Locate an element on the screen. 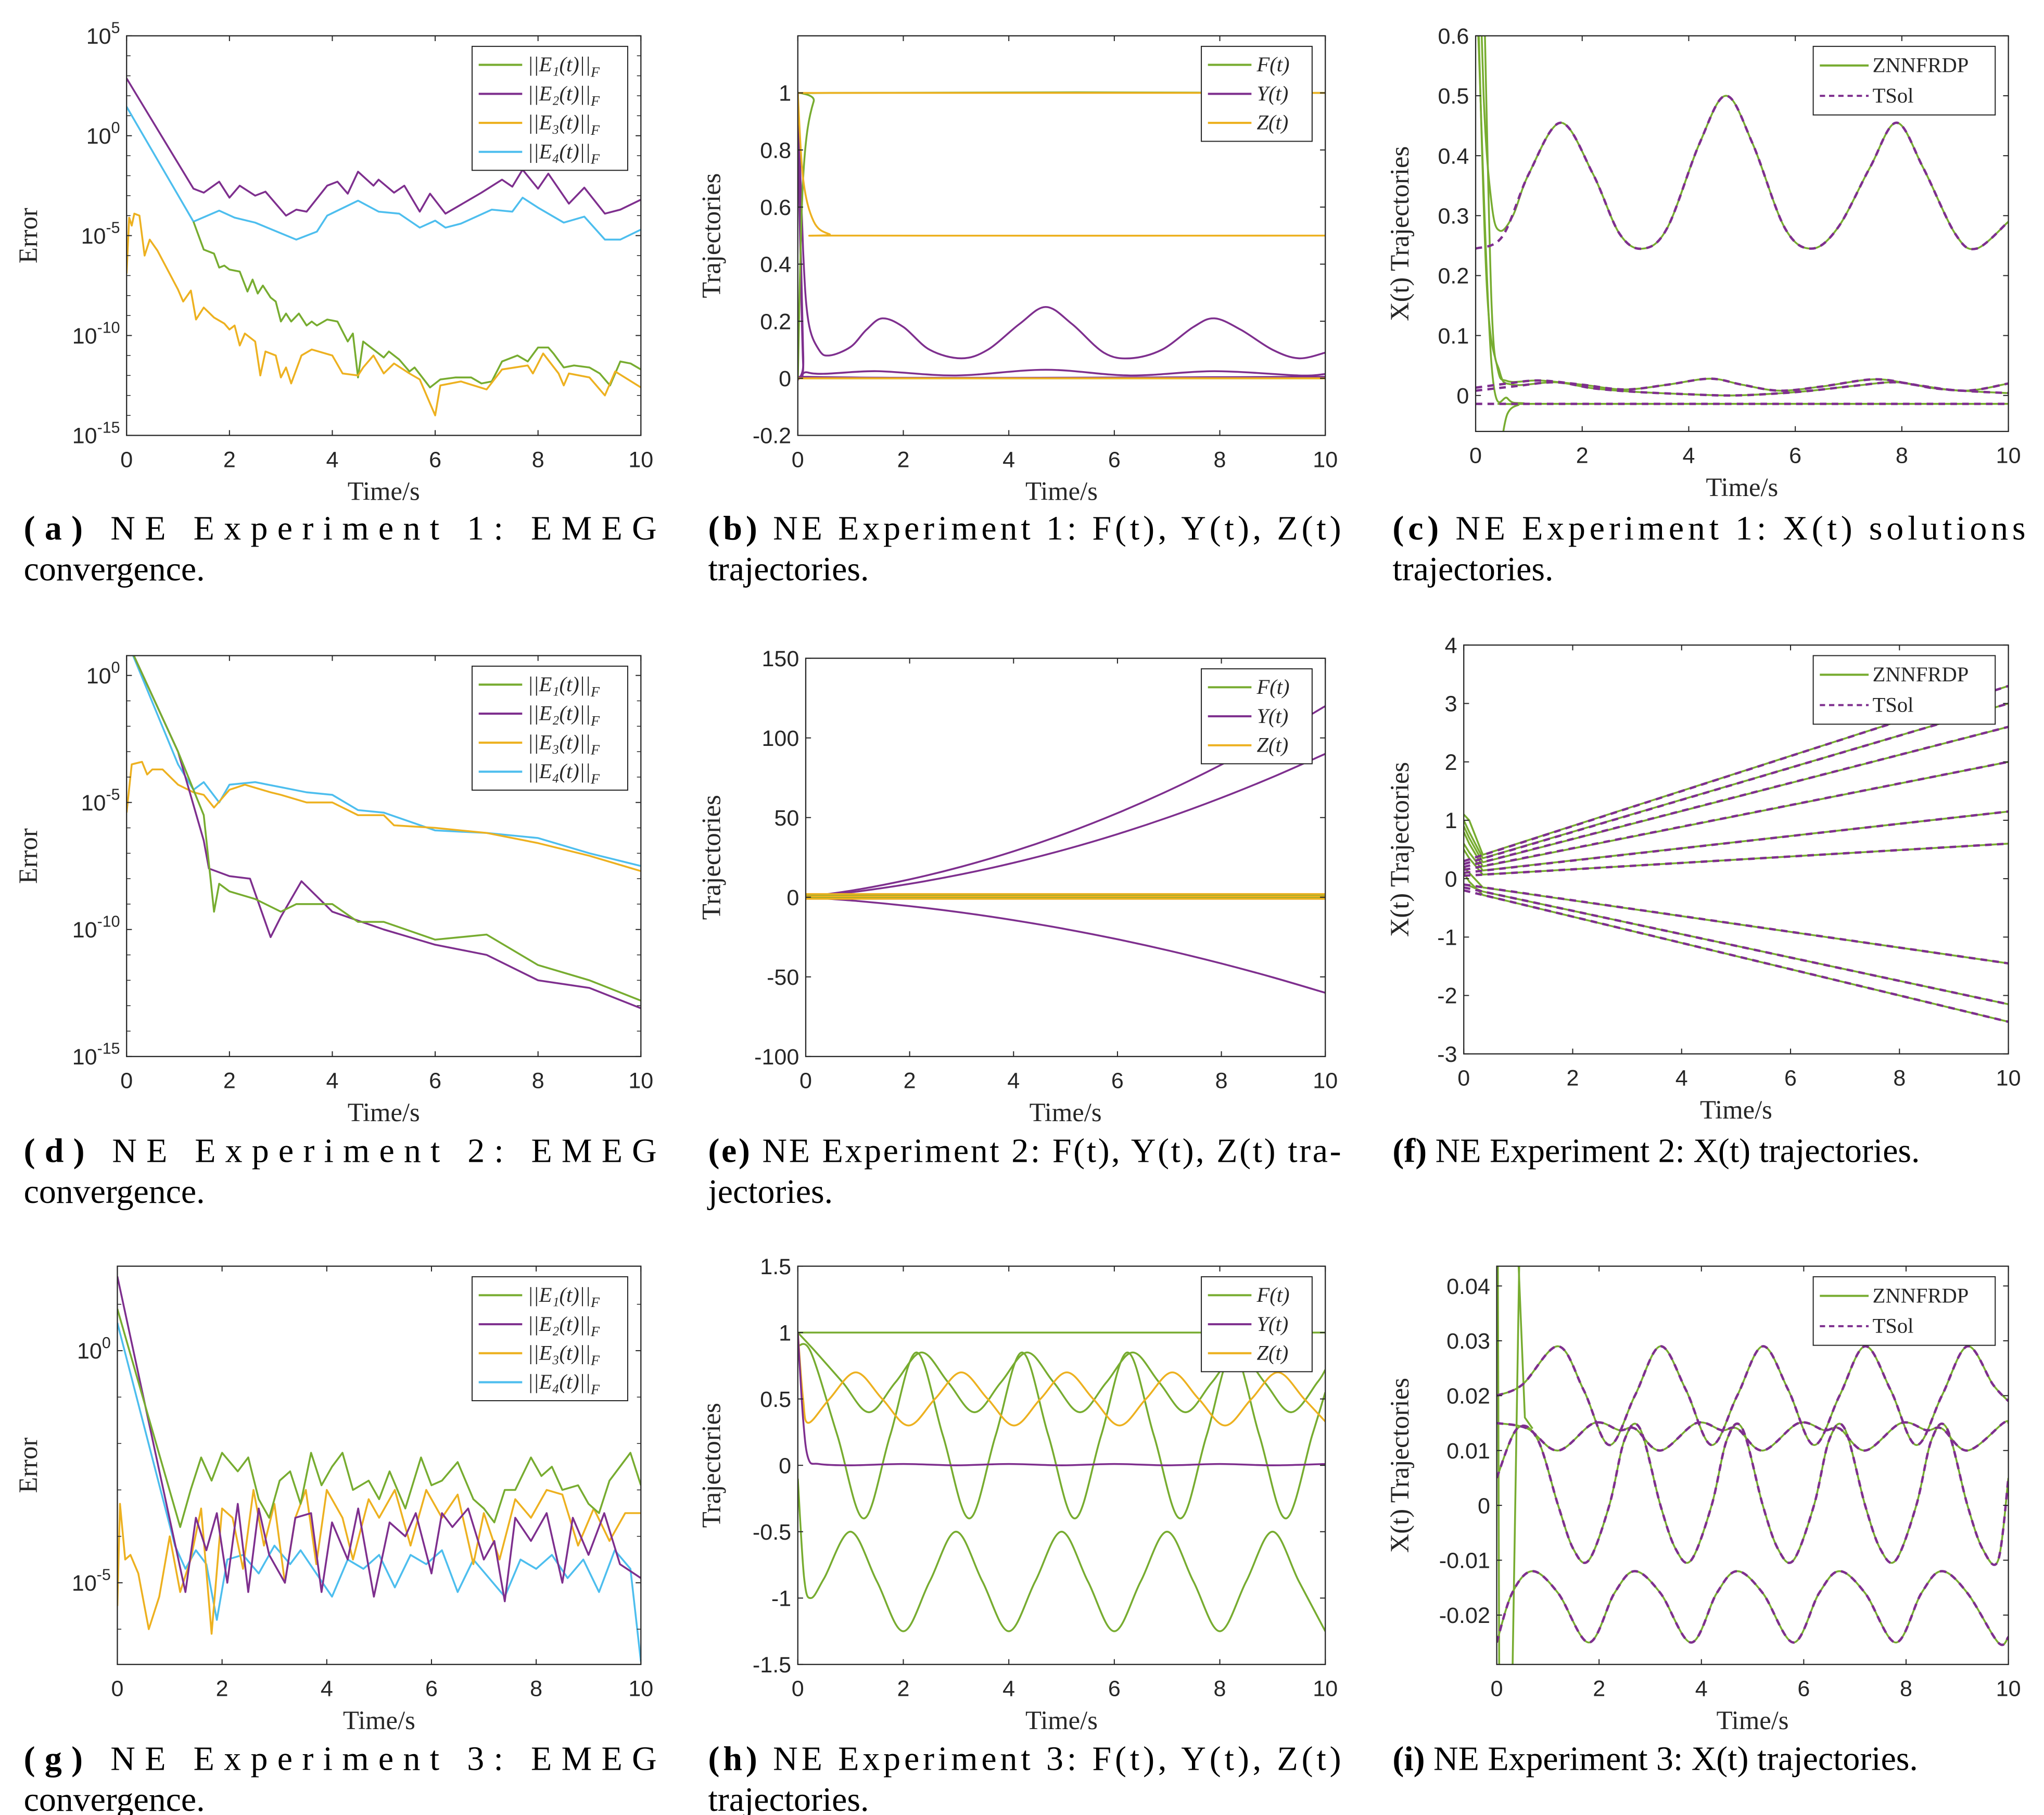 Image resolution: width=2044 pixels, height=1815 pixels. y-tick-label: 105 is located at coordinates (103, 34).